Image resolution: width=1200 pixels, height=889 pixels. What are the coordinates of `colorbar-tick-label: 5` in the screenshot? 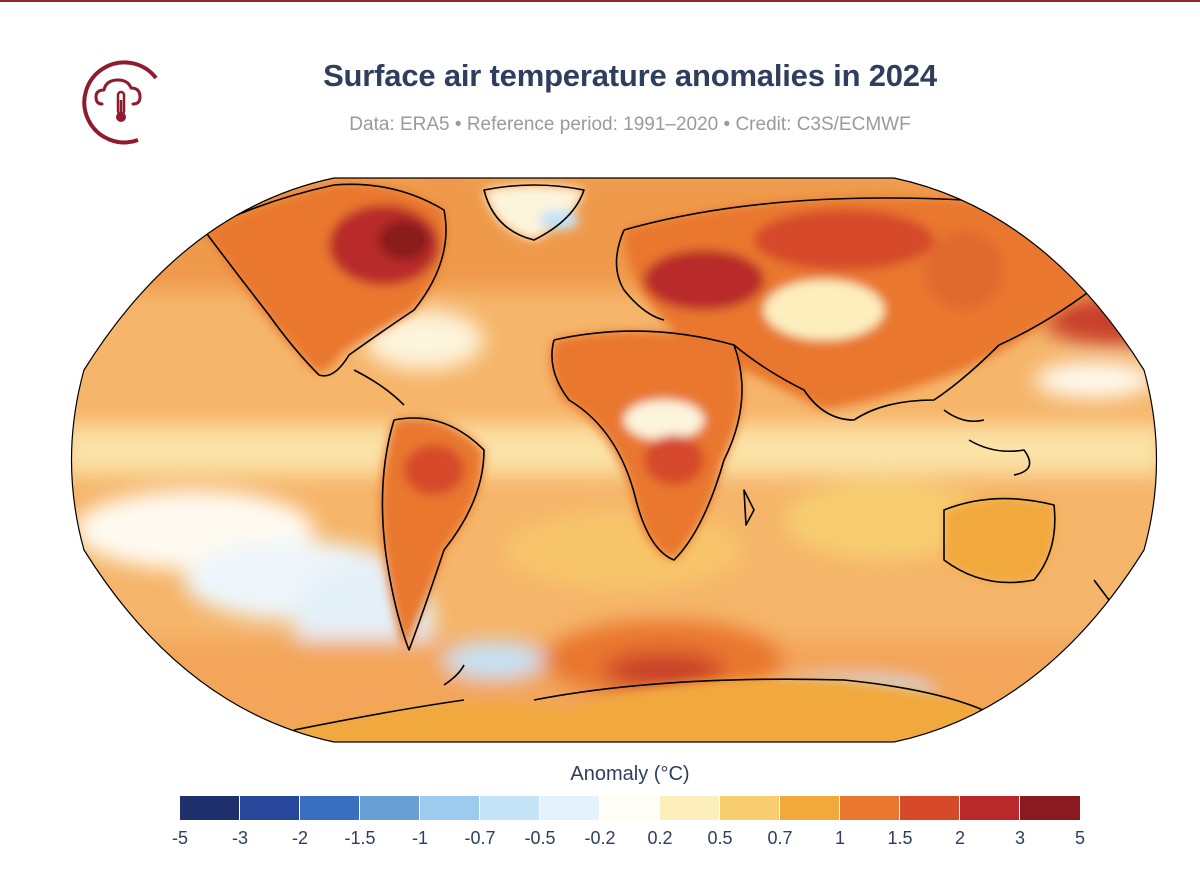 It's located at (1079, 838).